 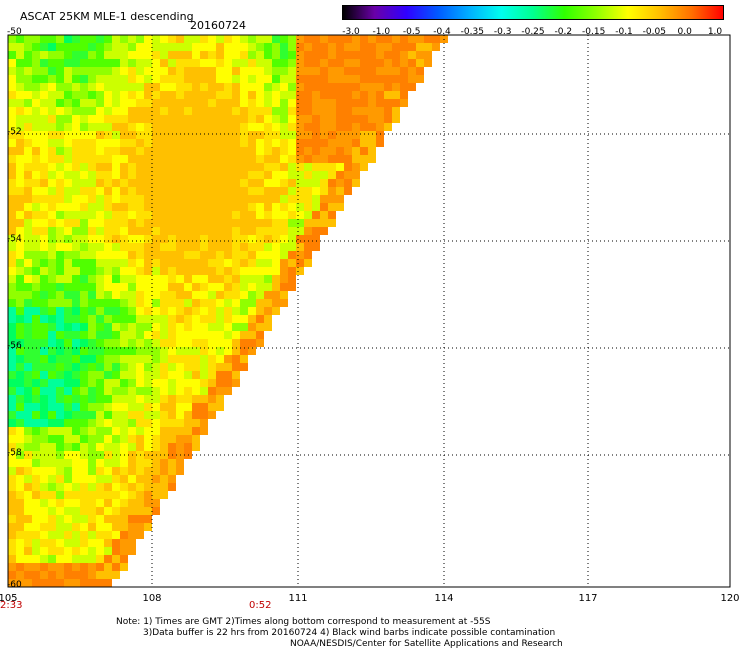 What do you see at coordinates (9, 598) in the screenshot?
I see `x-tick-label: 105` at bounding box center [9, 598].